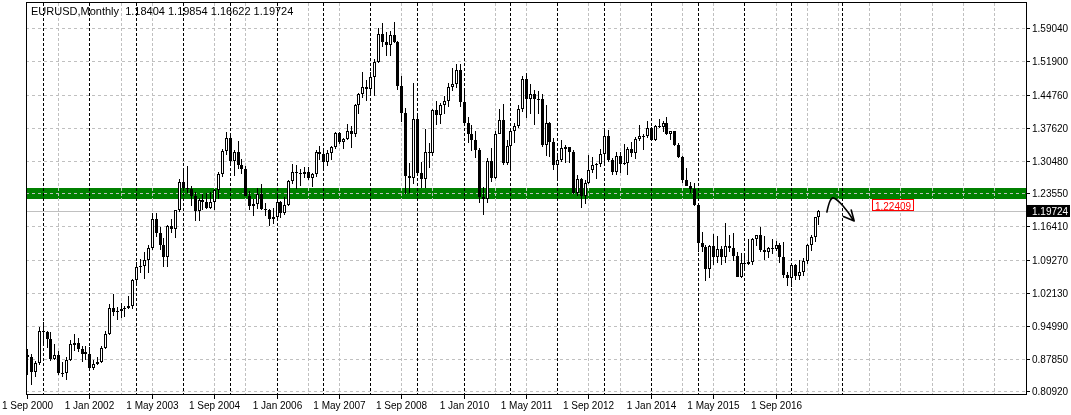 This screenshot has height=415, width=1071. Describe the element at coordinates (1050, 28) in the screenshot. I see `y-tick-label: 1.59040` at that location.